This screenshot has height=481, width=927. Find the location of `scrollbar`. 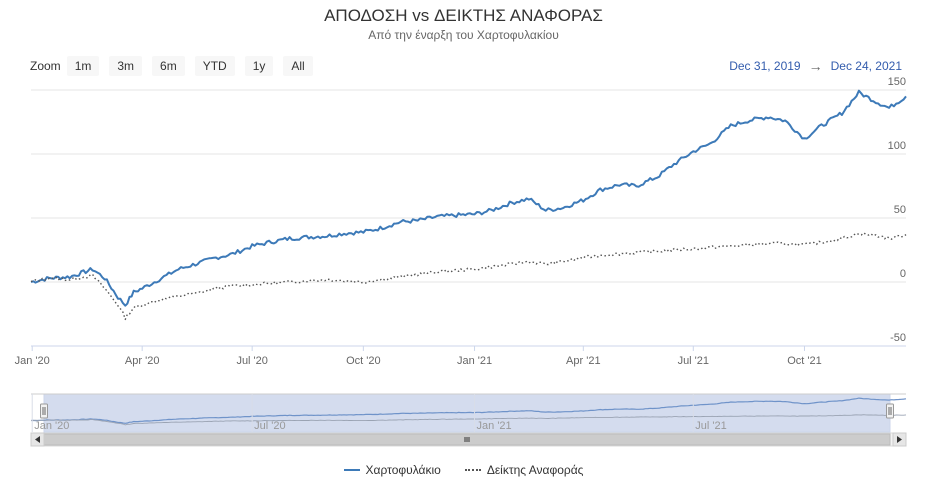

scrollbar is located at coordinates (468, 439).